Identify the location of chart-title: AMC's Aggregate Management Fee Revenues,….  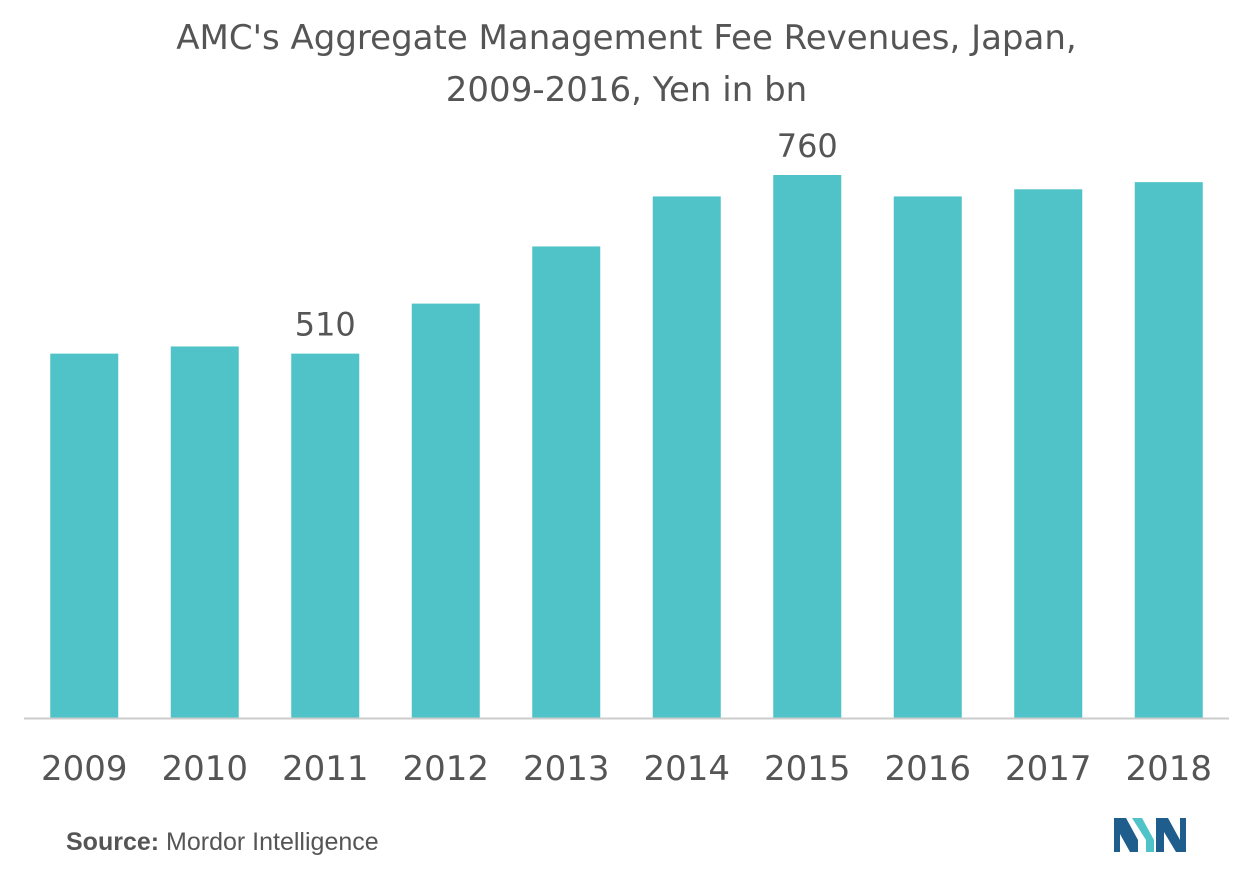
(626, 64).